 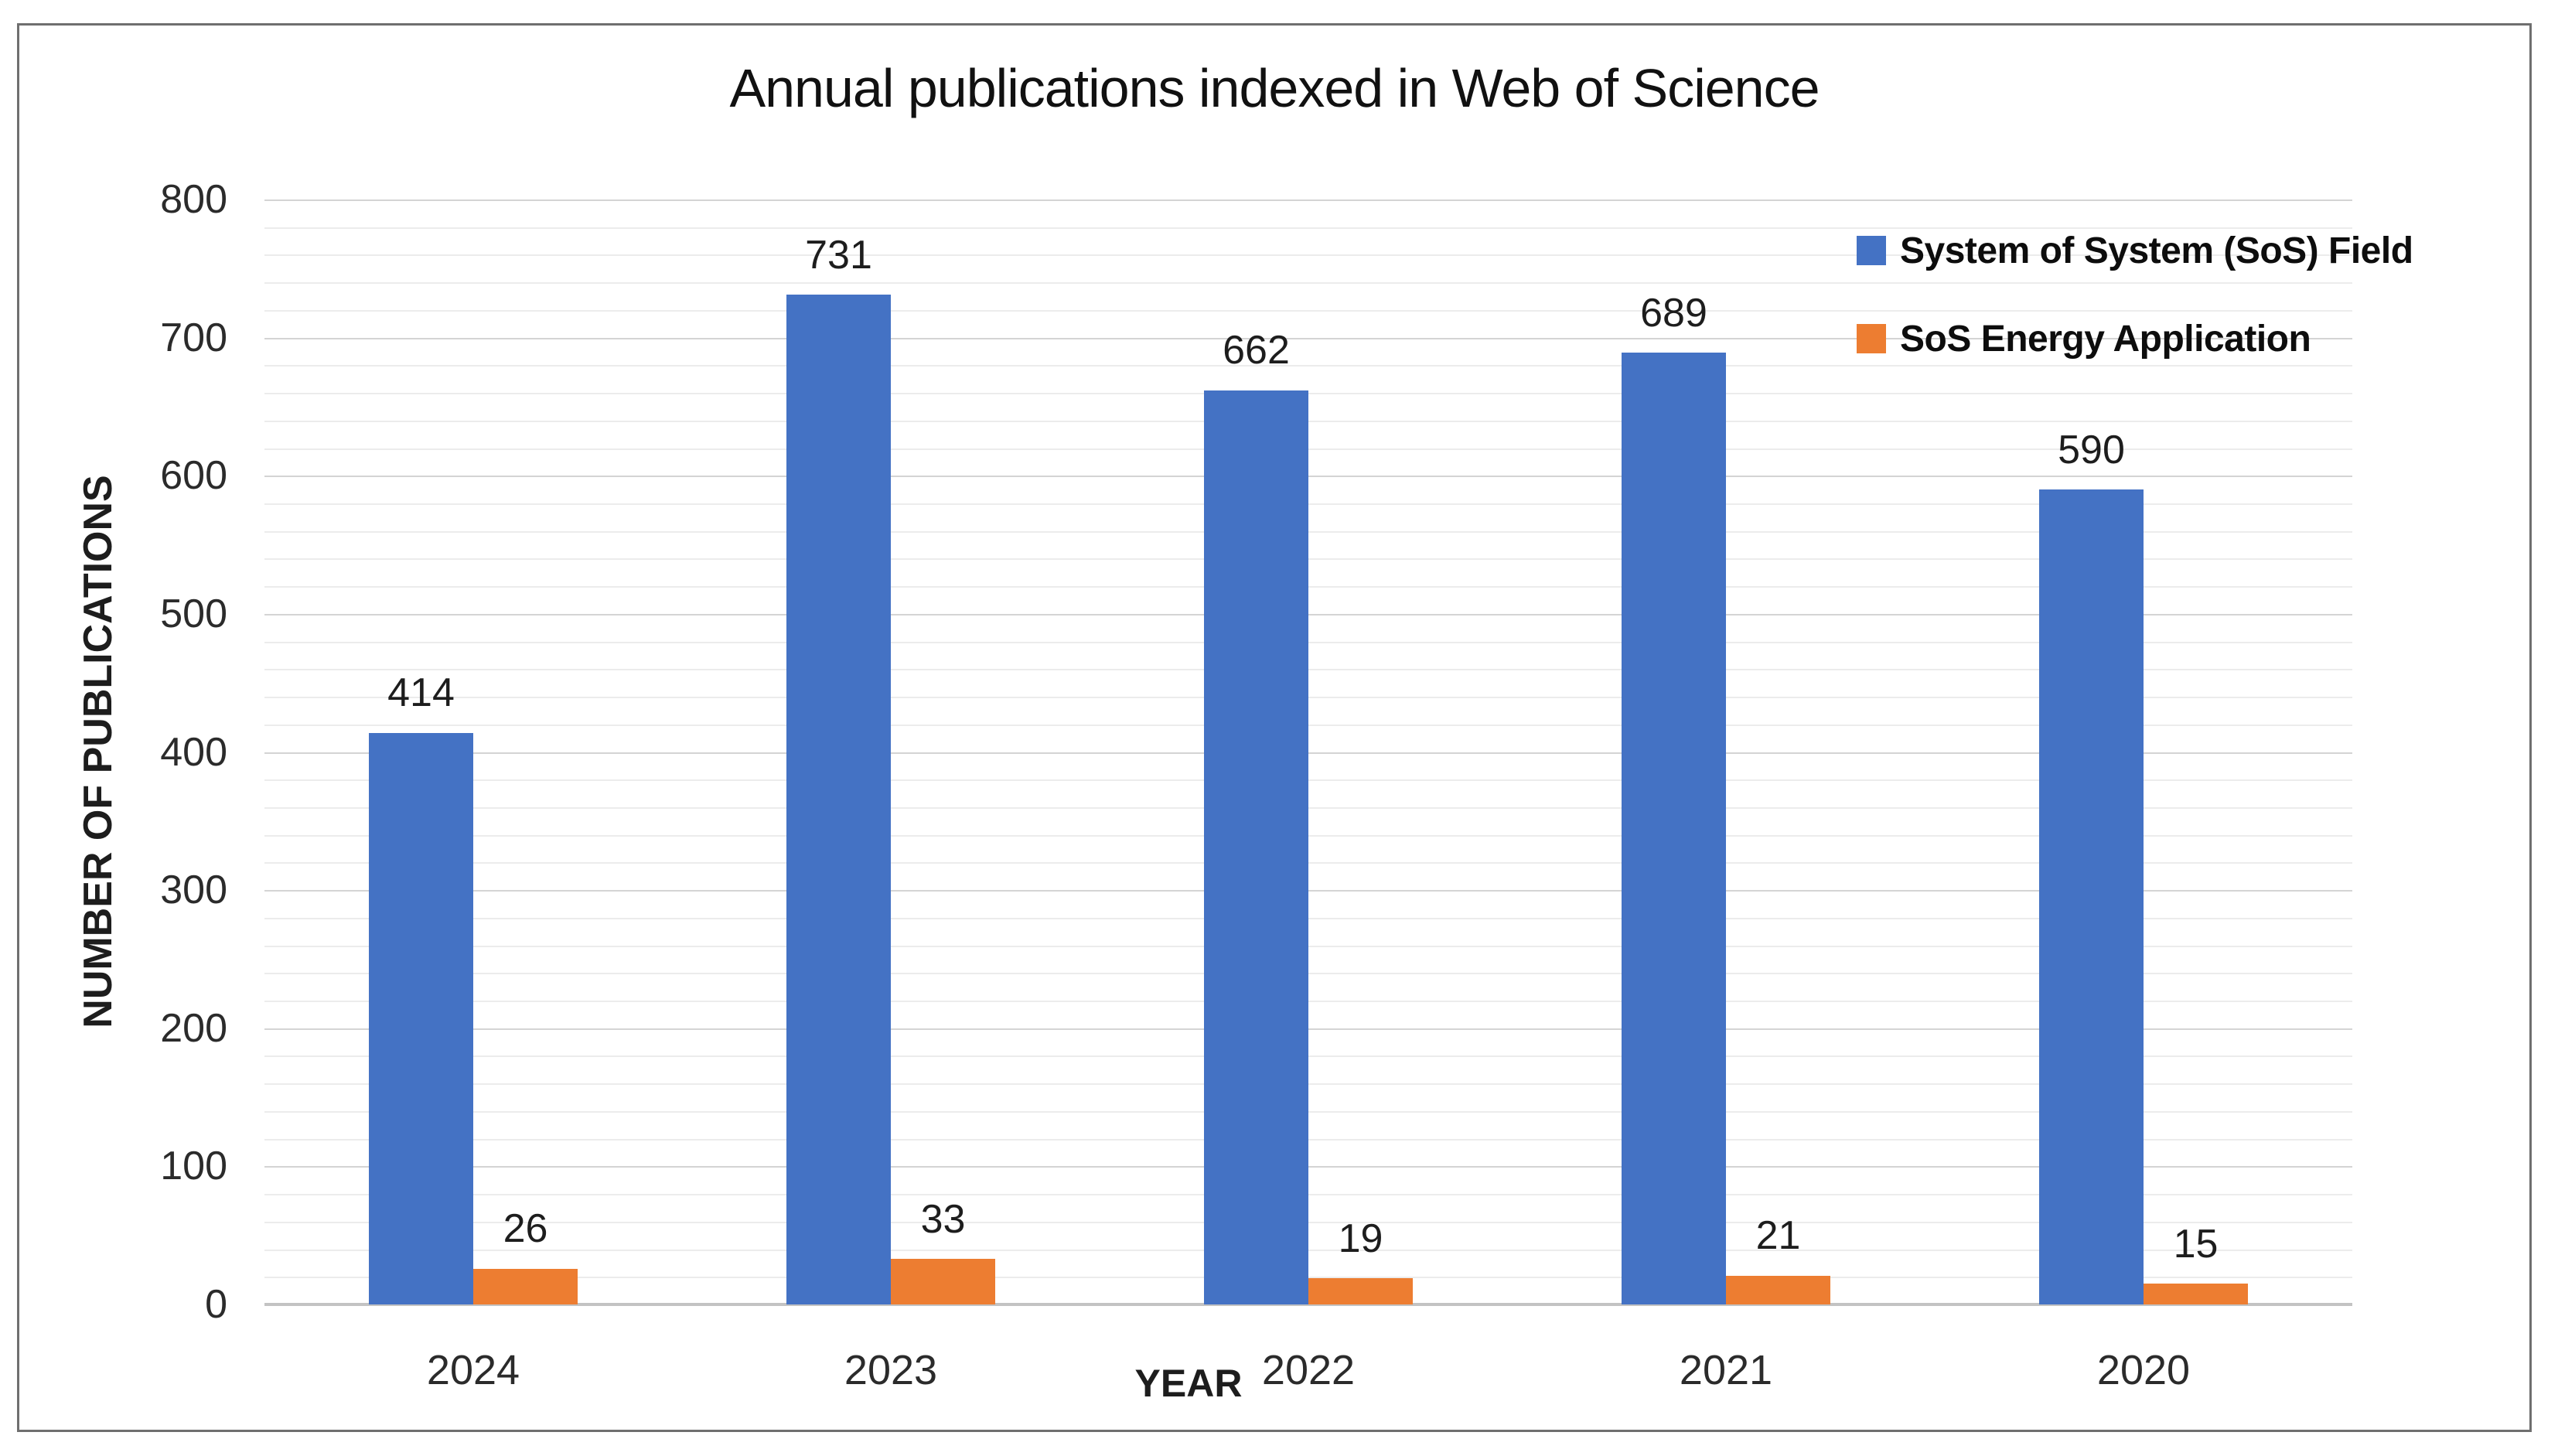 What do you see at coordinates (194, 1167) in the screenshot?
I see `y-tick-label: 100` at bounding box center [194, 1167].